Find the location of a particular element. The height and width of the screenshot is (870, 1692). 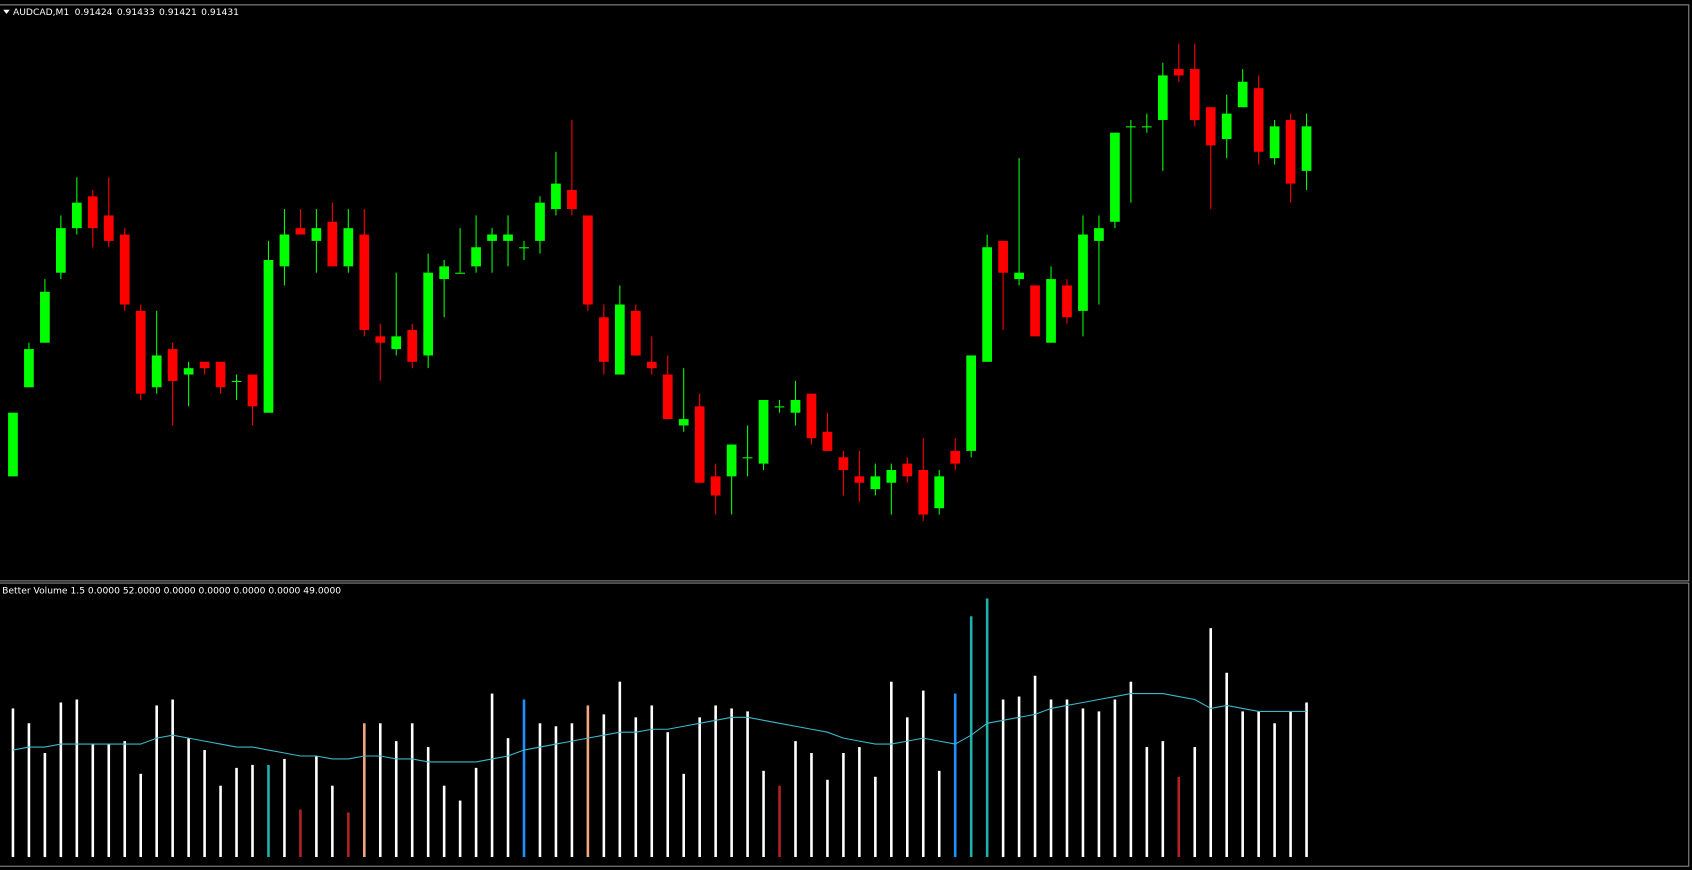

last-low: 0.91421 is located at coordinates (178, 11).